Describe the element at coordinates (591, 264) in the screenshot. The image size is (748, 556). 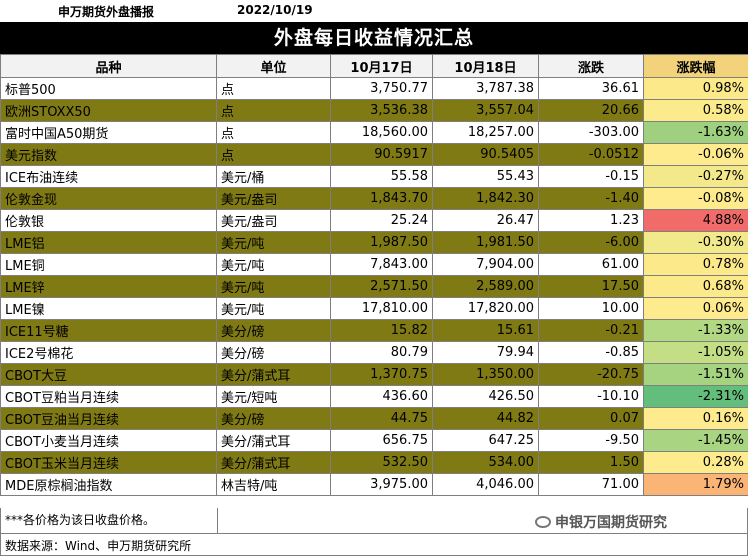
I see `change-cell: 61.00` at that location.